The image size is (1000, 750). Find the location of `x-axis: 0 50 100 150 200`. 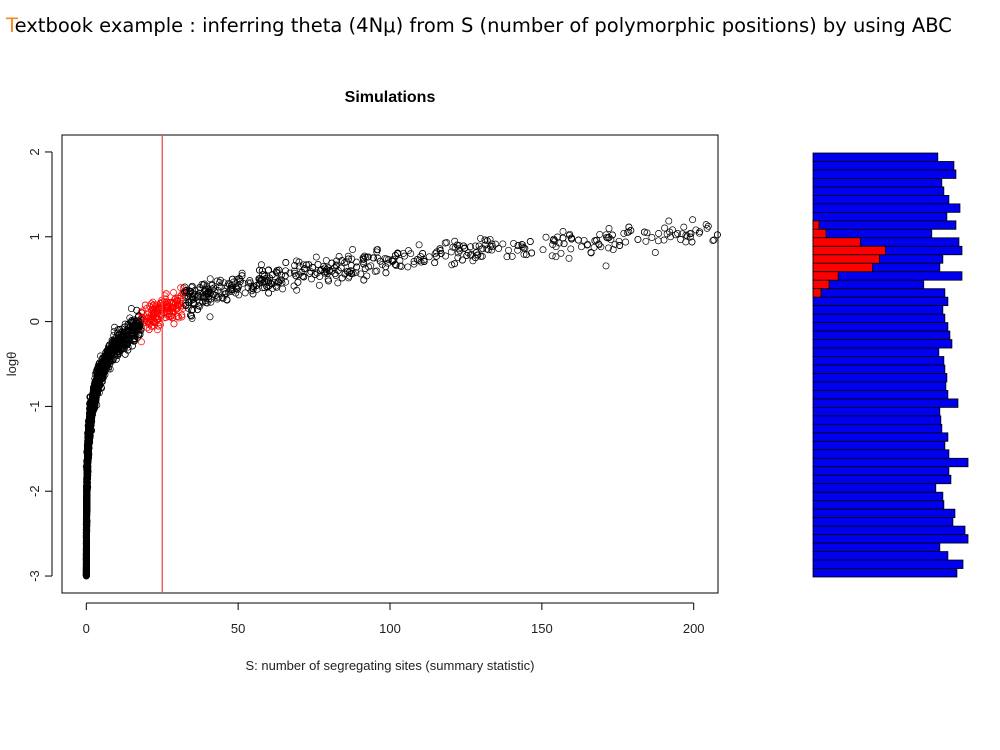

x-axis: 0 50 100 150 200 is located at coordinates (394, 619).